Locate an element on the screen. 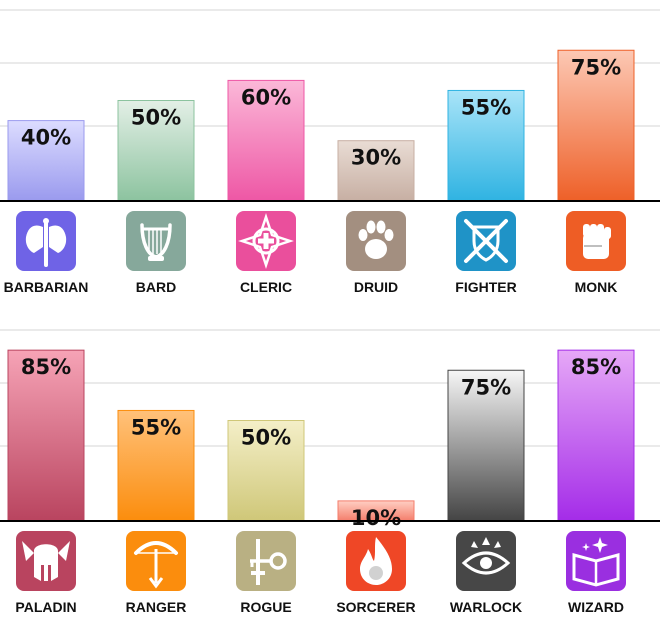 Image resolution: width=660 pixels, height=640 pixels. bow-arrow-icon is located at coordinates (156, 561).